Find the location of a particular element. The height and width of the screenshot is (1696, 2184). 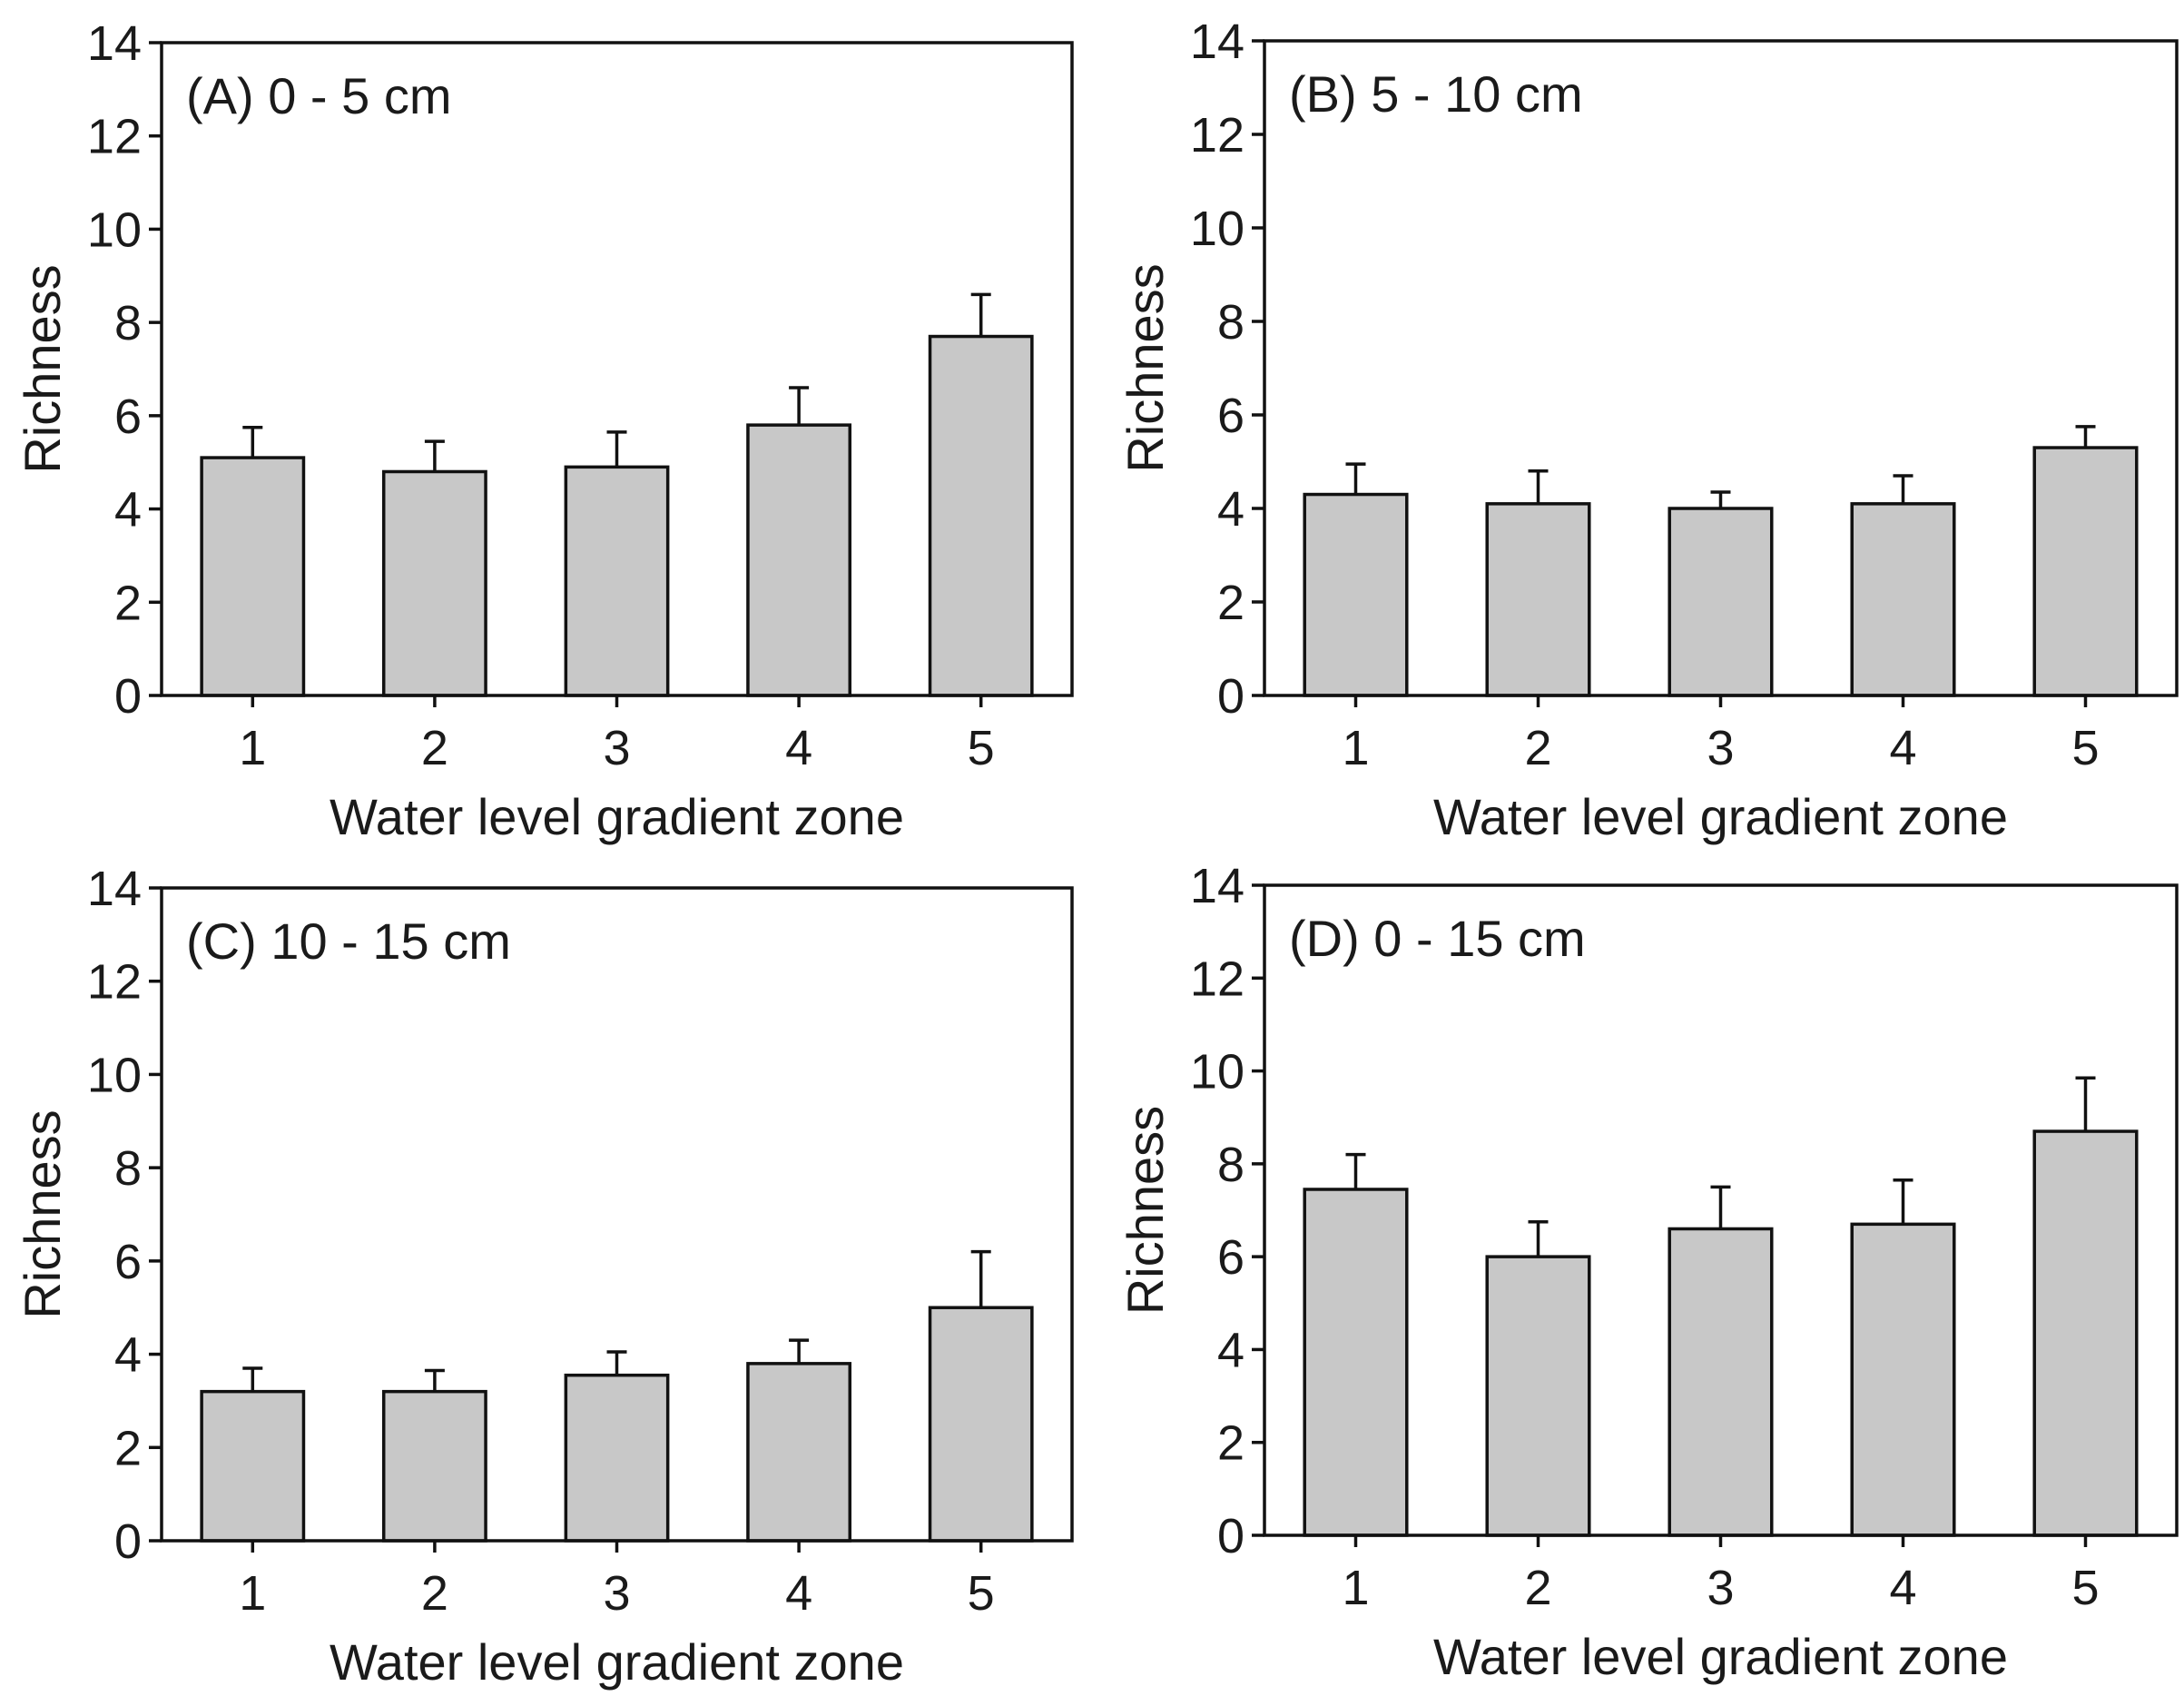

x-tick-label-c-4: 4 is located at coordinates (798, 1593).